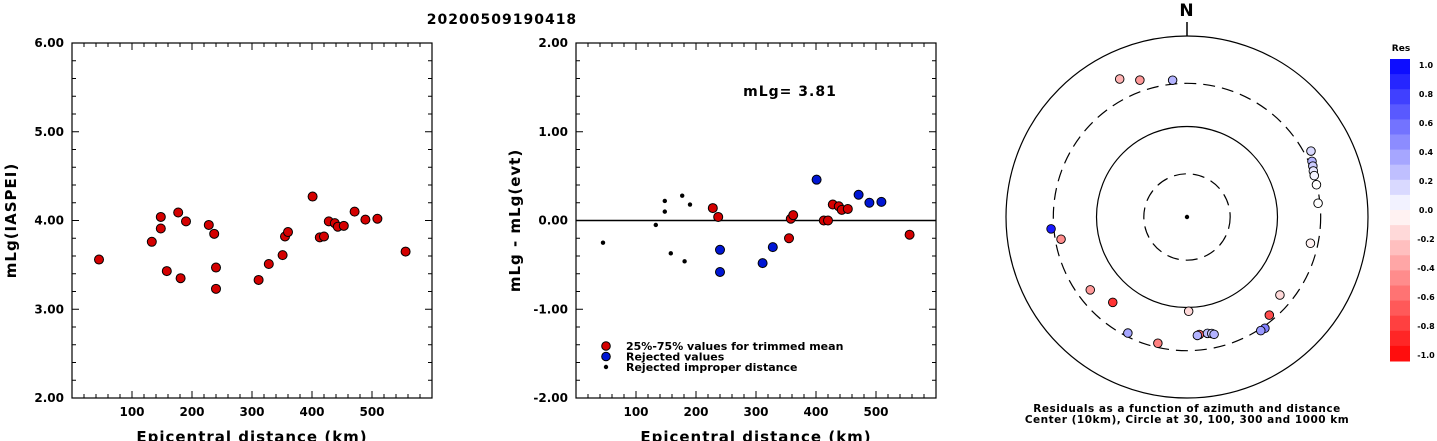 The height and width of the screenshot is (441, 1437). What do you see at coordinates (635, 412) in the screenshot?
I see `x-tick-label: 100` at bounding box center [635, 412].